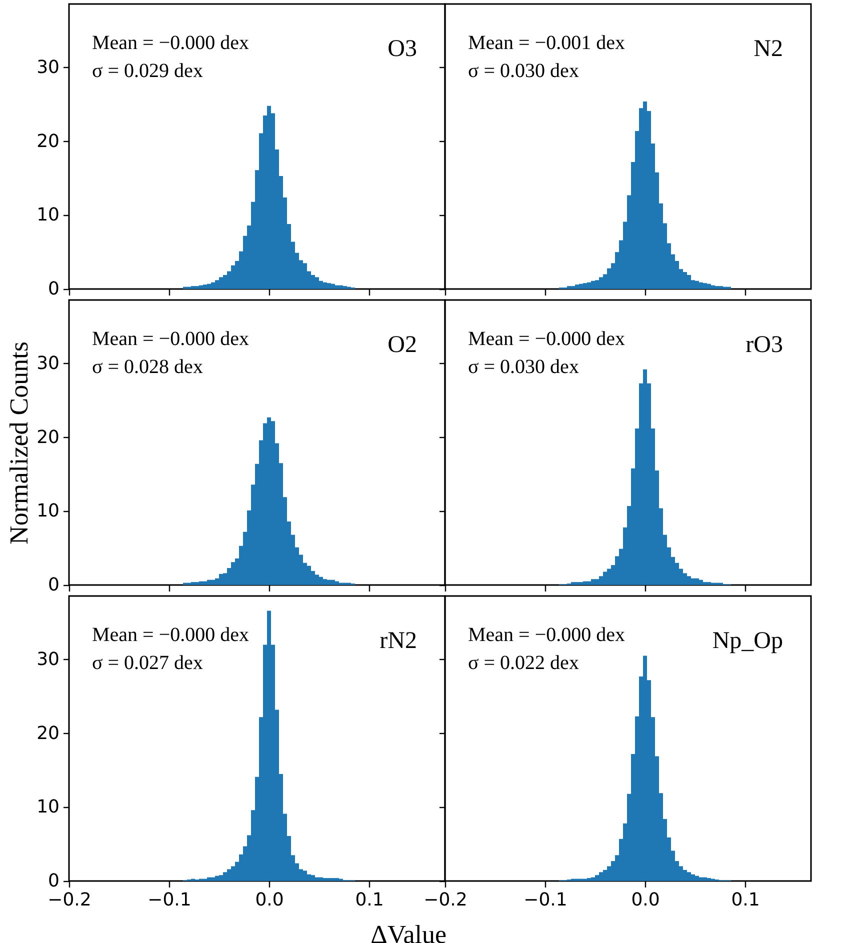 The height and width of the screenshot is (943, 850). I want to click on annotation: Np_Op, so click(747, 641).